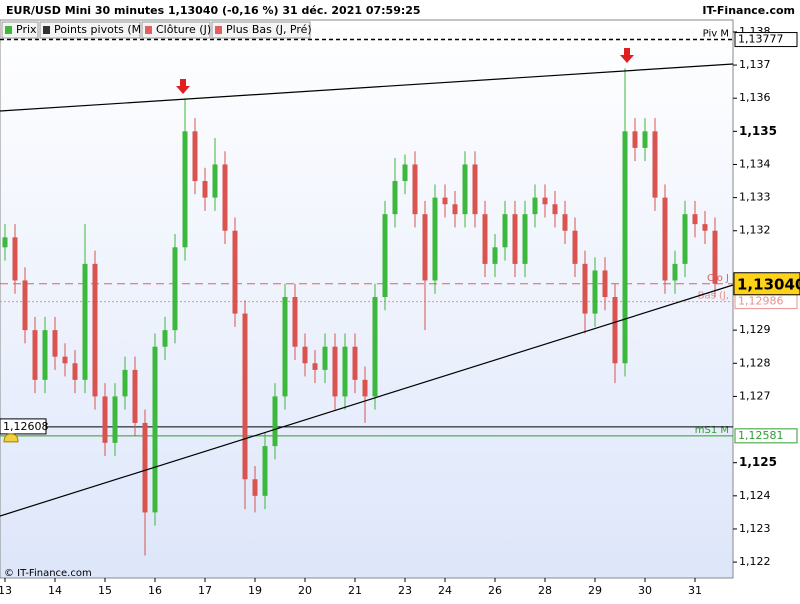 The width and height of the screenshot is (800, 604). What do you see at coordinates (545, 590) in the screenshot?
I see `x-tick-label: 28` at bounding box center [545, 590].